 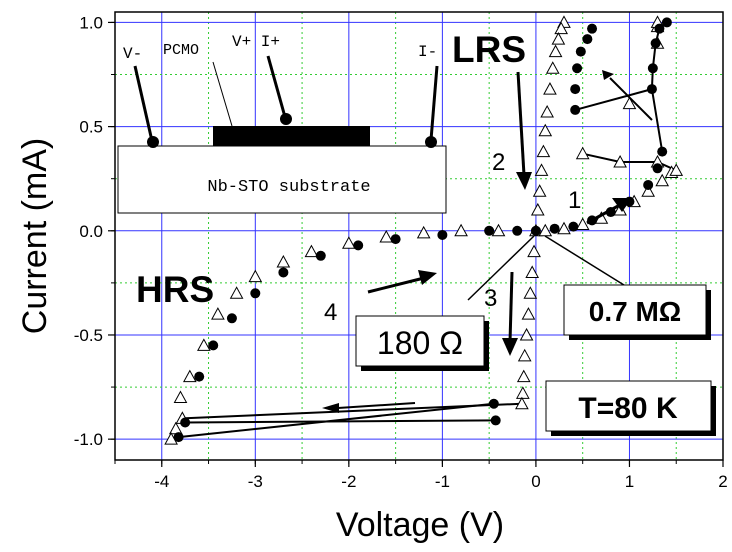 I want to click on x-tick-label: -4, so click(x=161, y=481).